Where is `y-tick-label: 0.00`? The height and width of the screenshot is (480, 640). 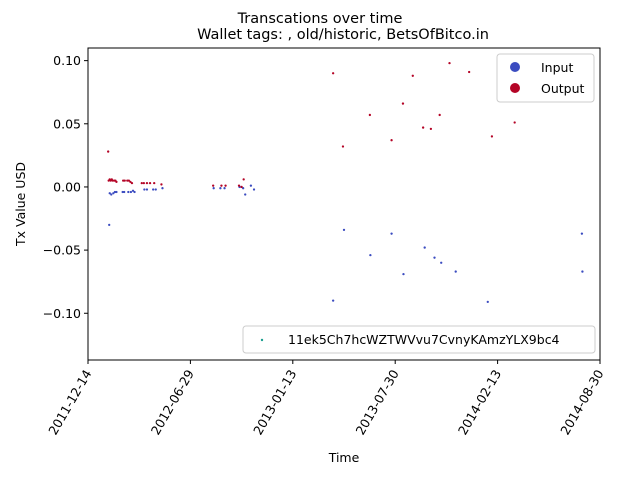
y-tick-label: 0.00 is located at coordinates (67, 186).